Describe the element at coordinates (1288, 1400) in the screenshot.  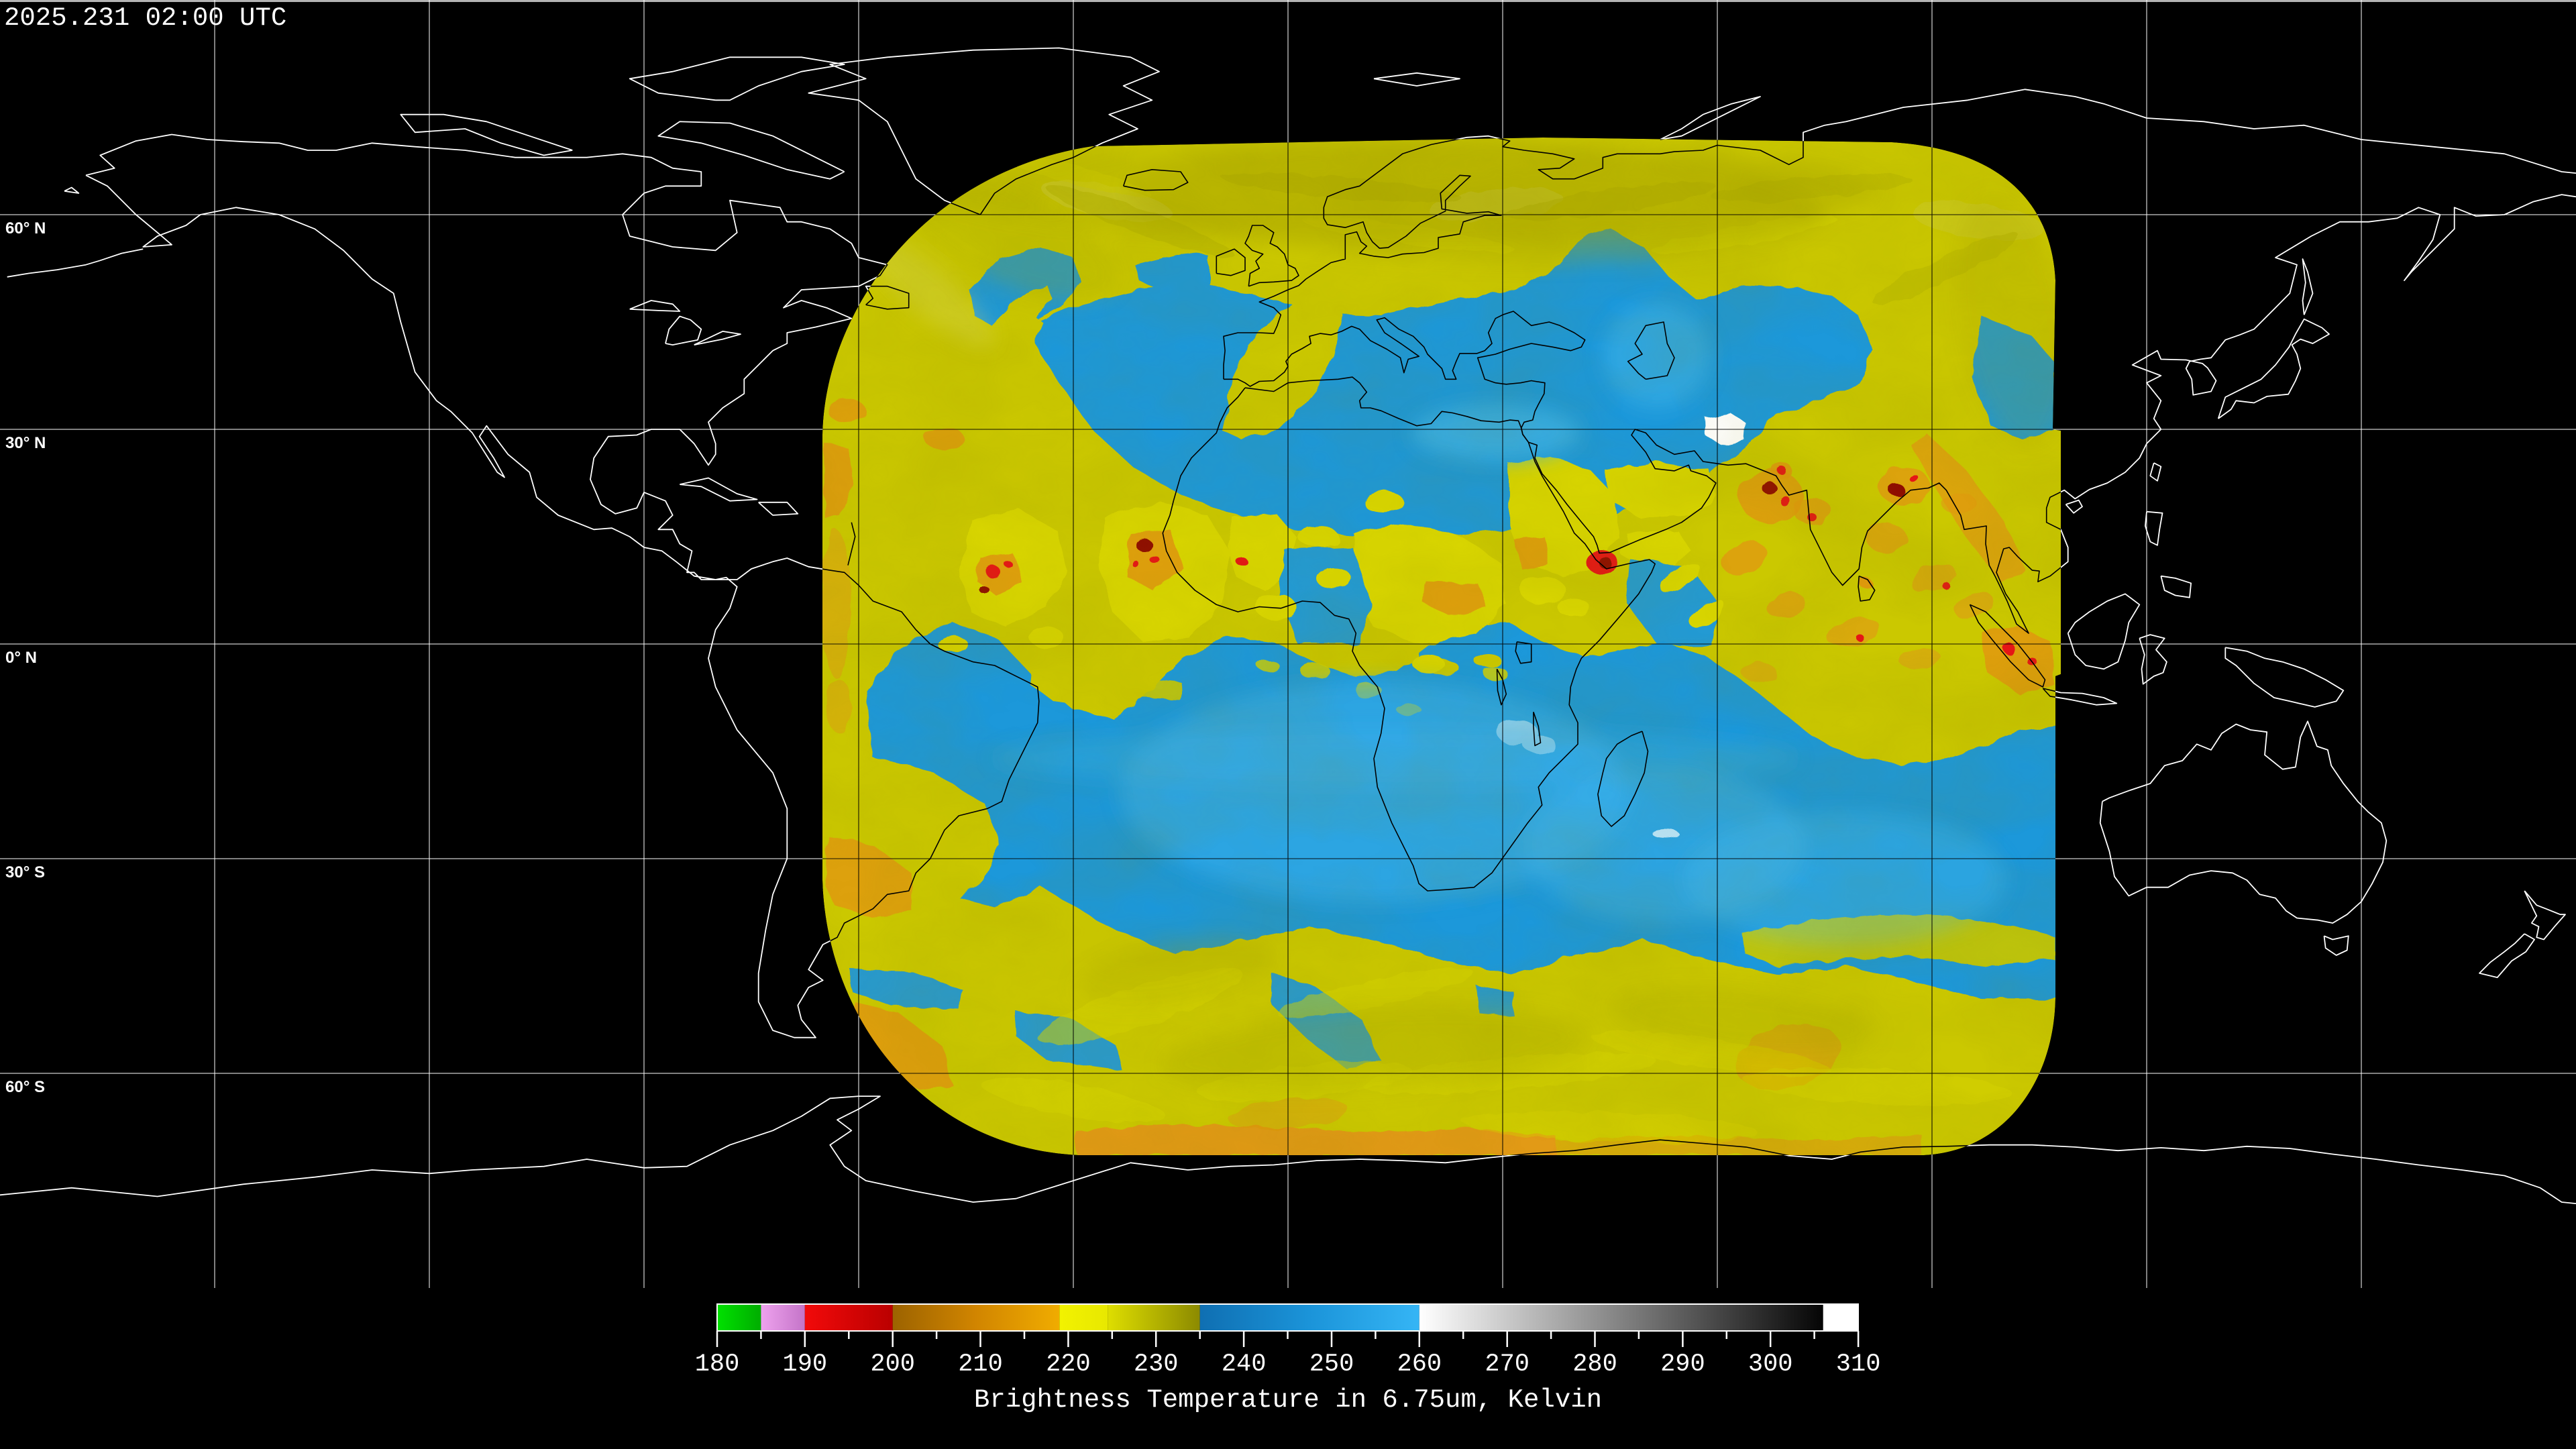
I see `svg-text:Brightness Temperature in 6.75: Brightness Temperature in 6.75um, Kelvin` at that location.